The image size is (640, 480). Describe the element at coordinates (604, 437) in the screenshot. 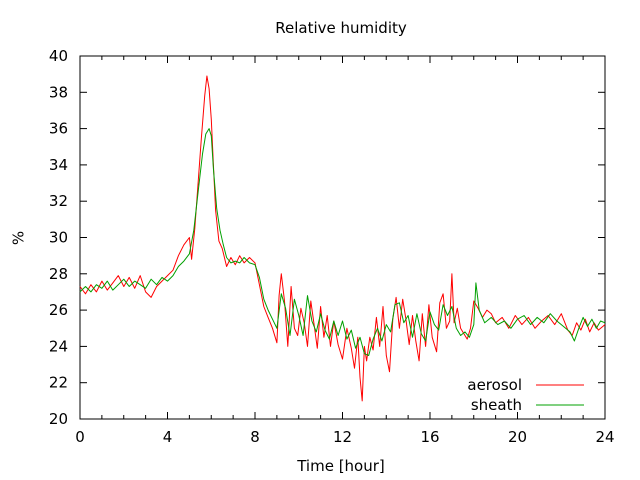

I see `x-tick-label: 24` at that location.